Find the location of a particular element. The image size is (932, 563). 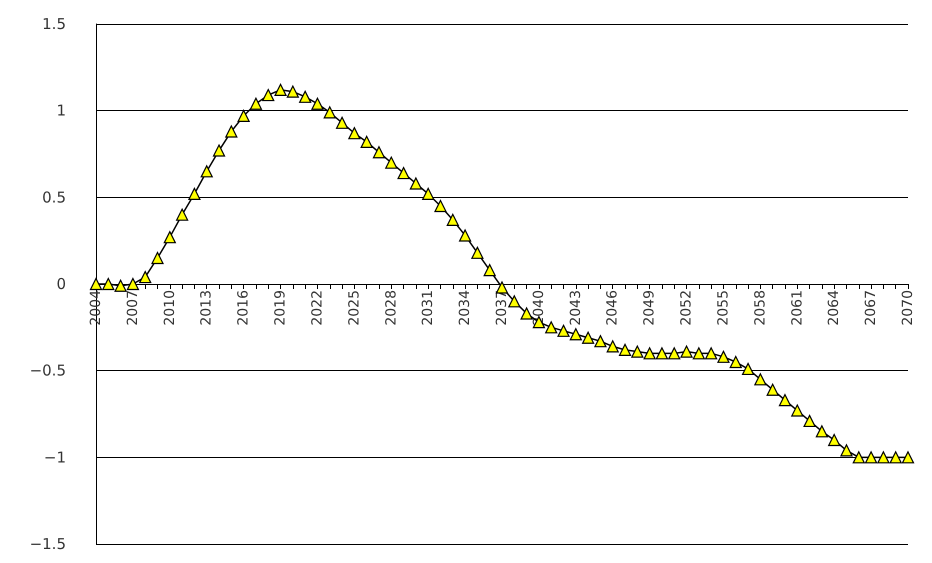

x-tick-label: 2067 is located at coordinates (871, 308).